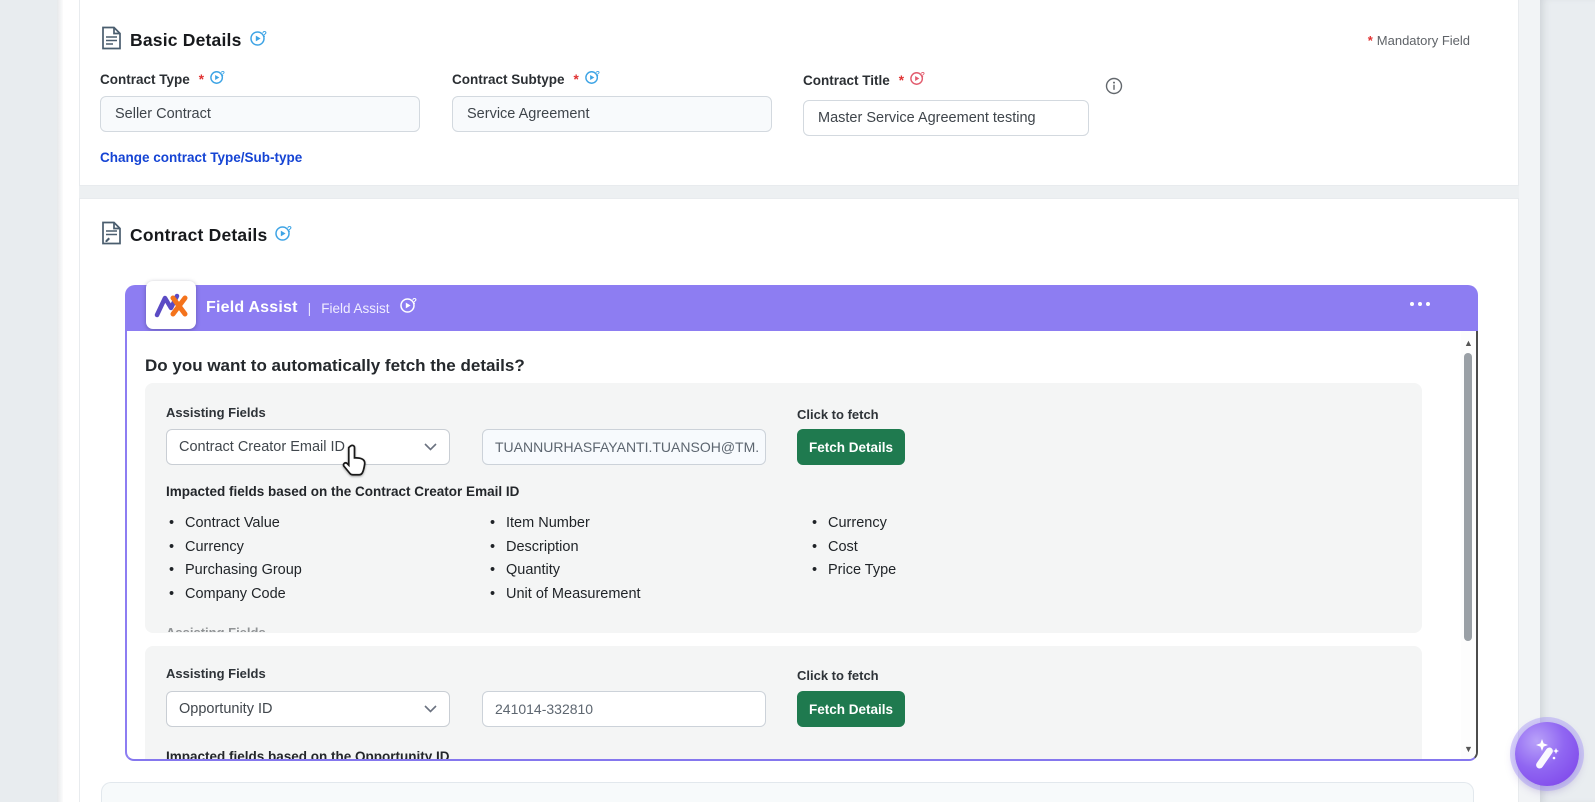 The image size is (1595, 802). What do you see at coordinates (111, 235) in the screenshot?
I see `document-edit-icon` at bounding box center [111, 235].